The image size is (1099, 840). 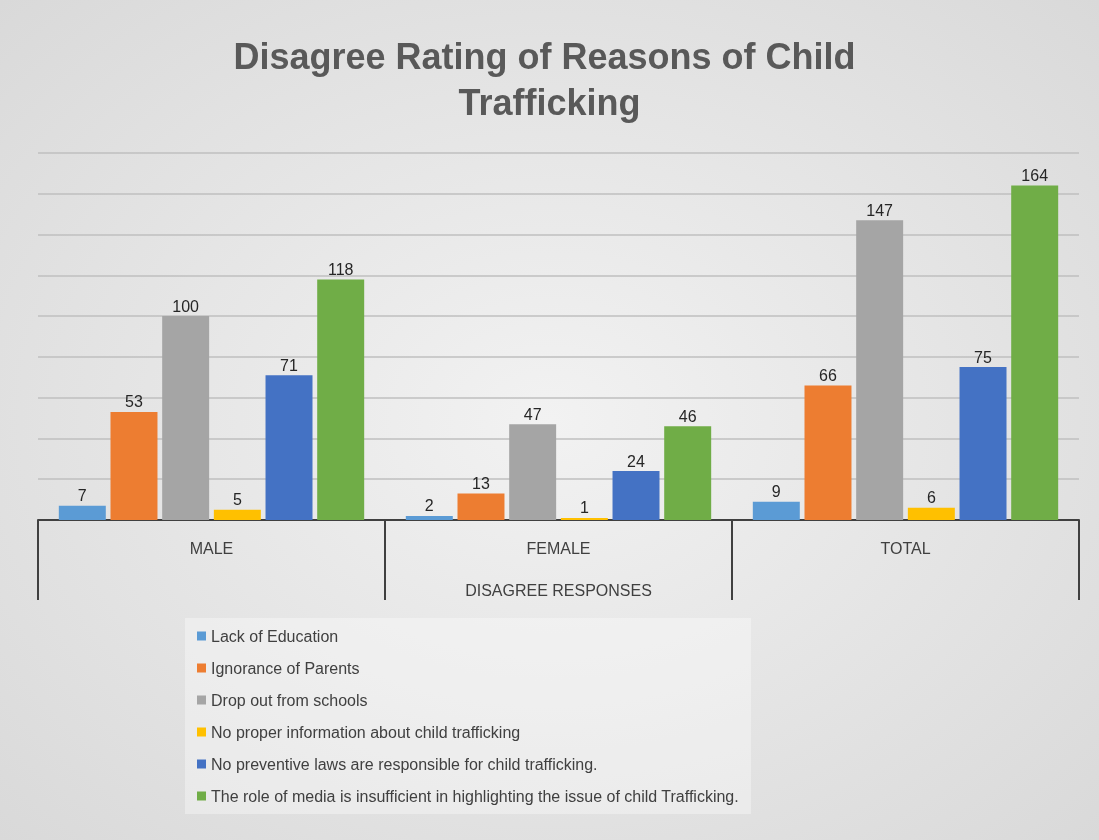 I want to click on data-label: 9, so click(x=776, y=492).